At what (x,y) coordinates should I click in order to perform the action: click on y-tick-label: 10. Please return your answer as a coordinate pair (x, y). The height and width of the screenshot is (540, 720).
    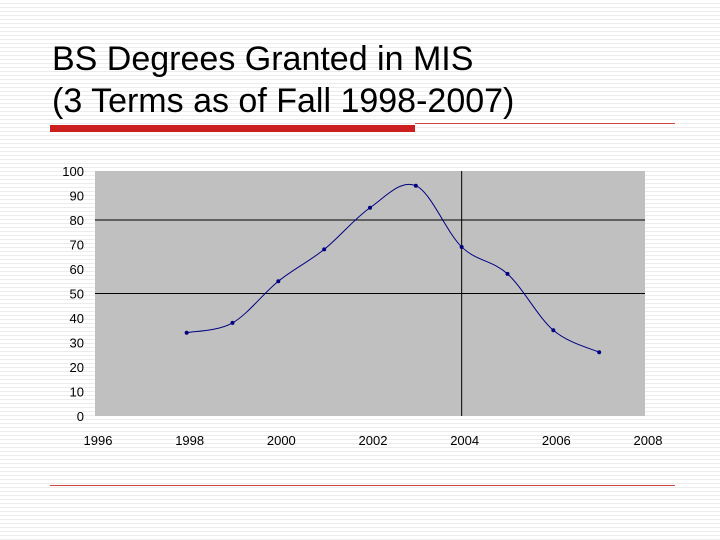
    Looking at the image, I should click on (77, 392).